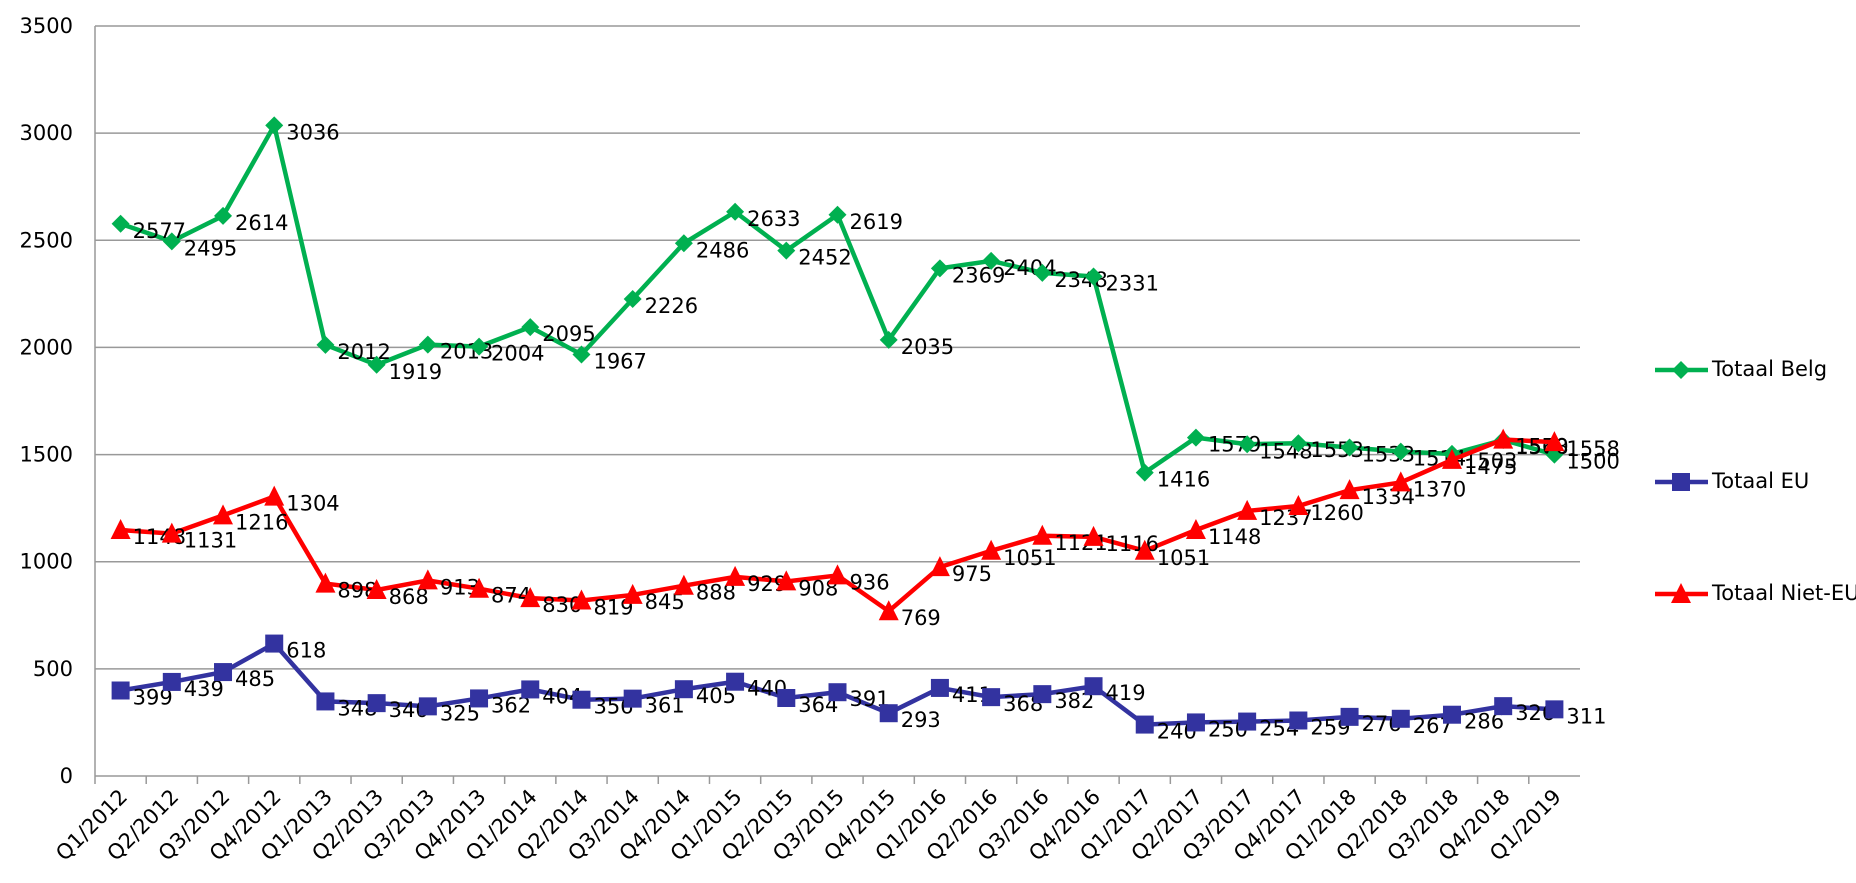  I want to click on y-tick-label: 1500, so click(46, 455).